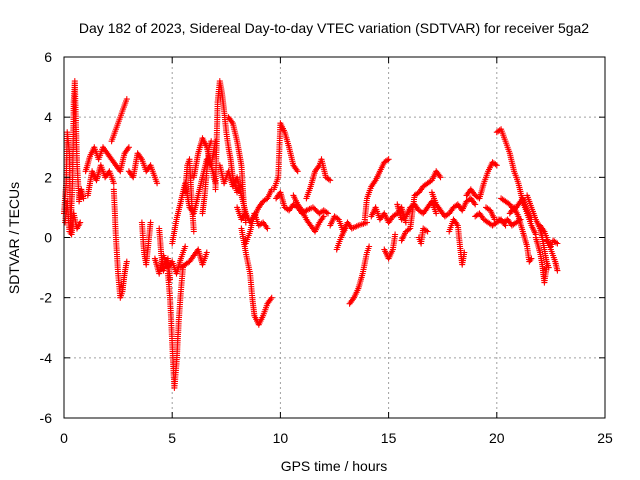 The height and width of the screenshot is (480, 640). What do you see at coordinates (48, 177) in the screenshot?
I see `y-tick-label: 2` at bounding box center [48, 177].